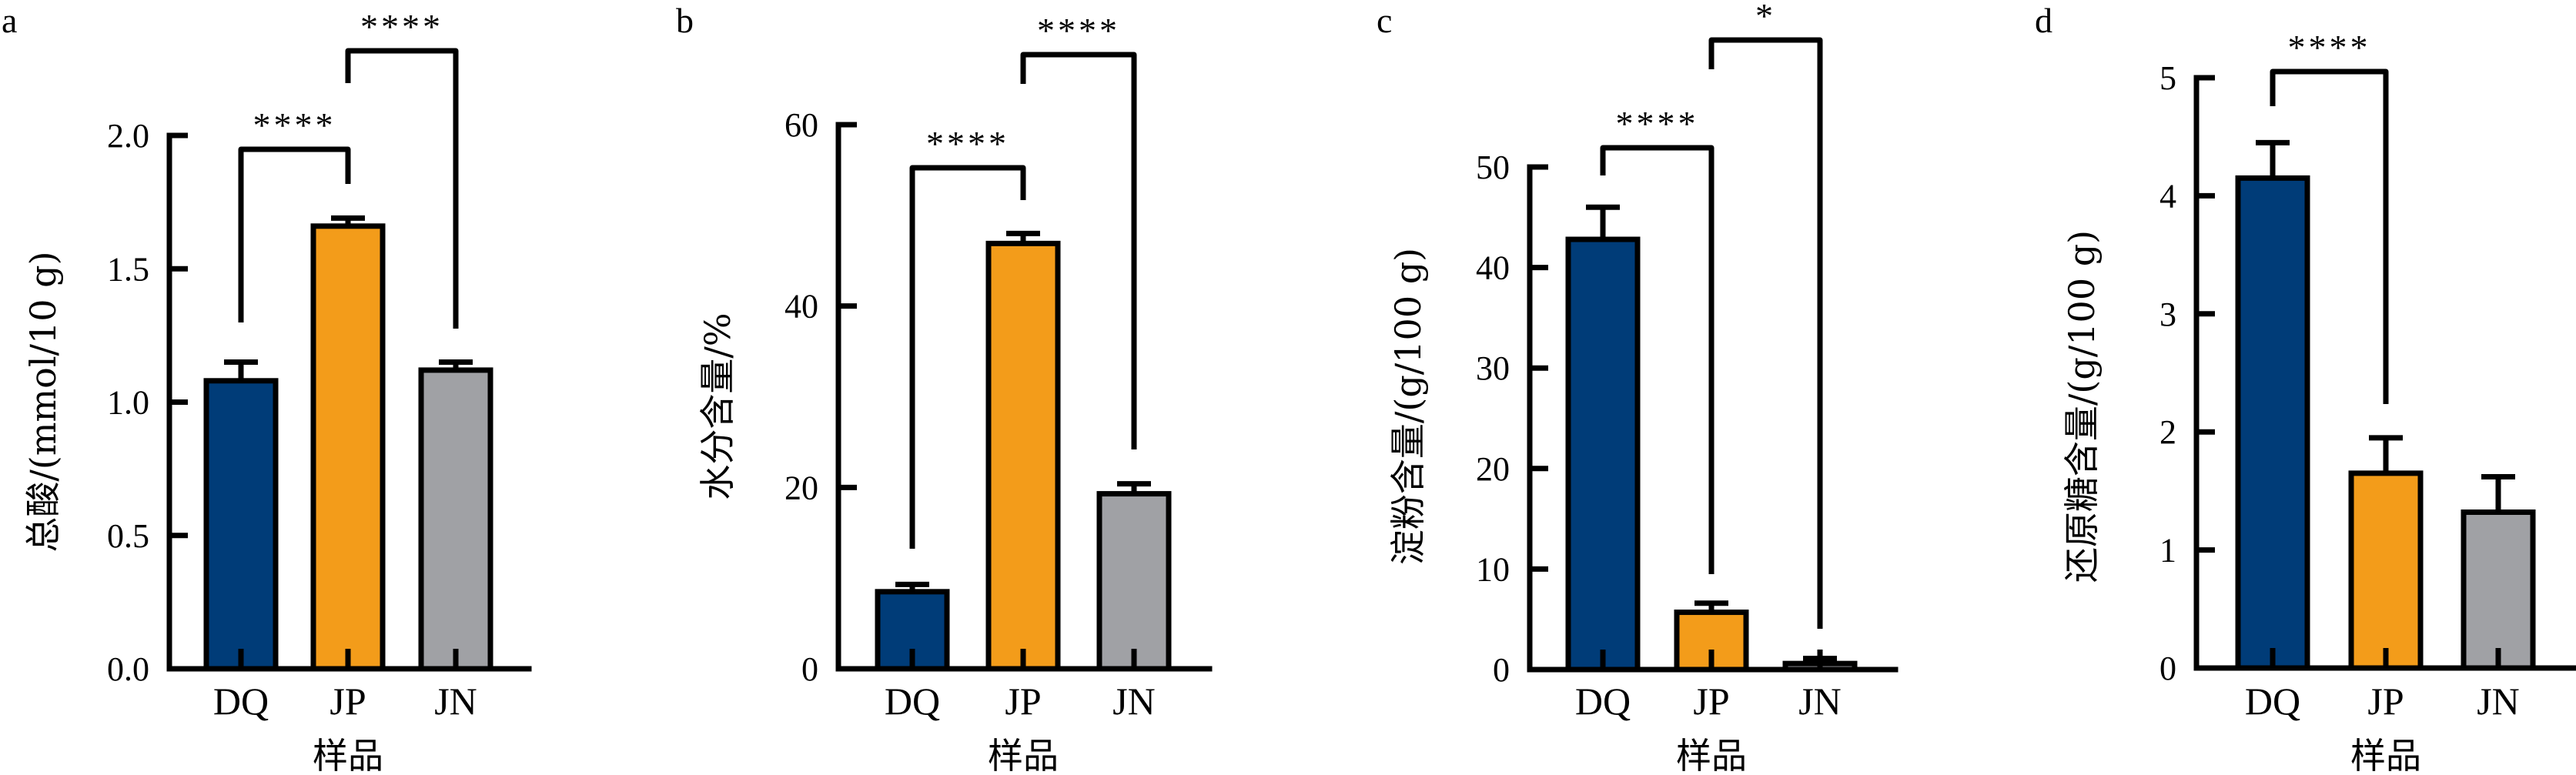 The width and height of the screenshot is (2576, 775). I want to click on y-tick-label: 2, so click(2167, 432).